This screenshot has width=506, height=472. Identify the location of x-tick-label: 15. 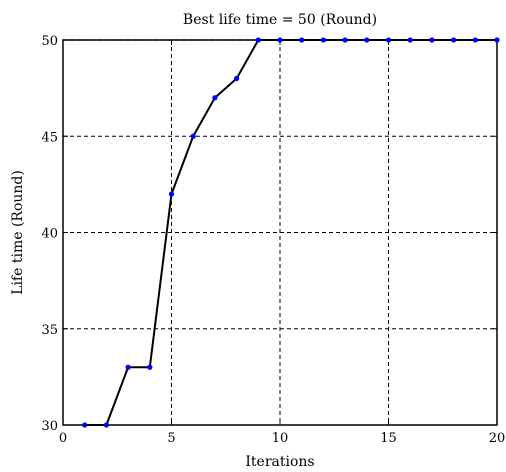
(388, 438).